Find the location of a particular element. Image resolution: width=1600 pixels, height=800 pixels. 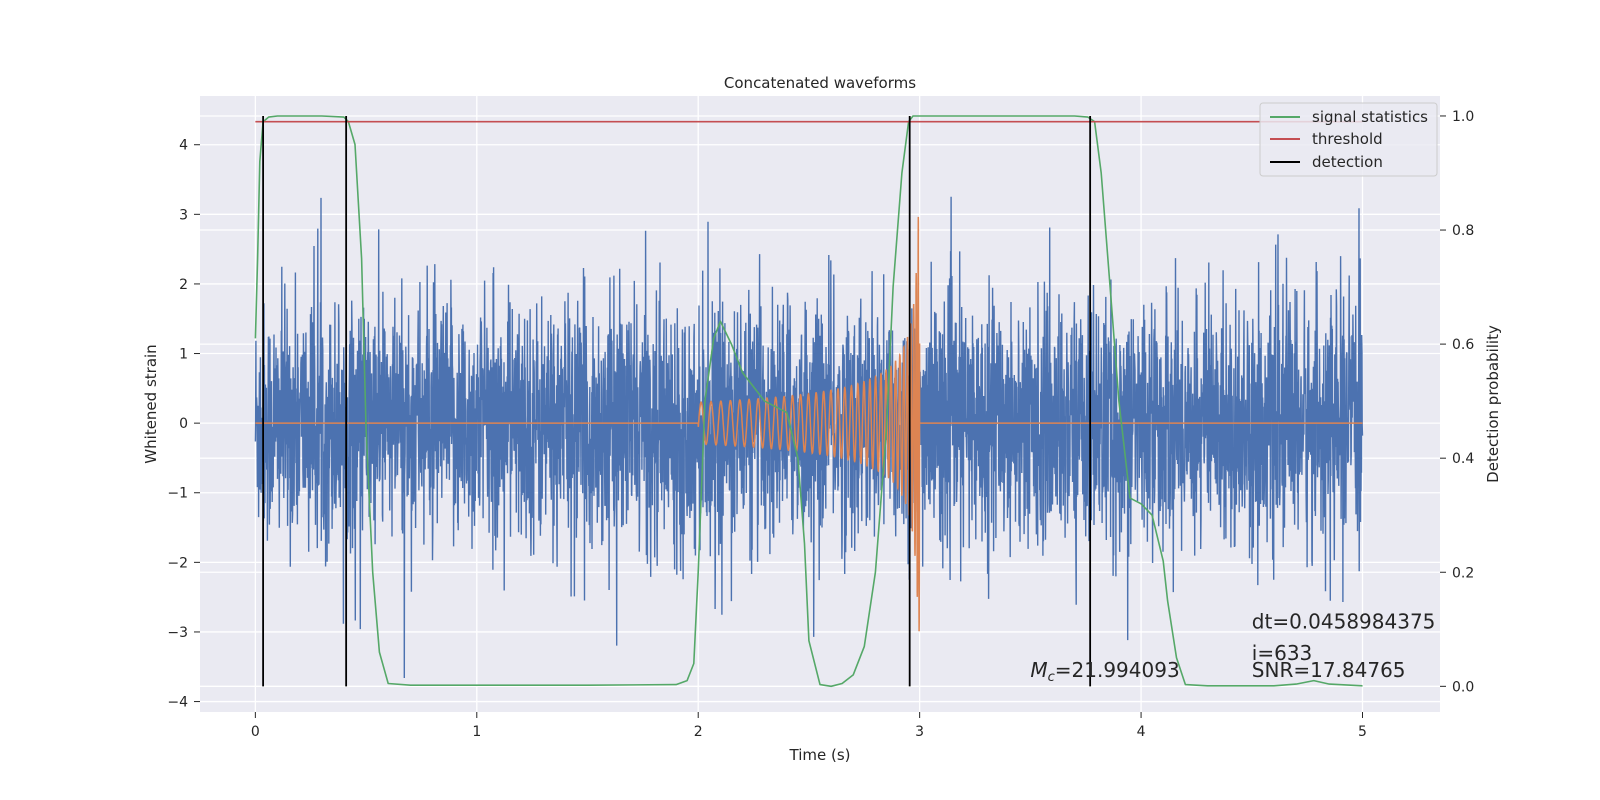

y-tick-label: 1 is located at coordinates (183, 355).